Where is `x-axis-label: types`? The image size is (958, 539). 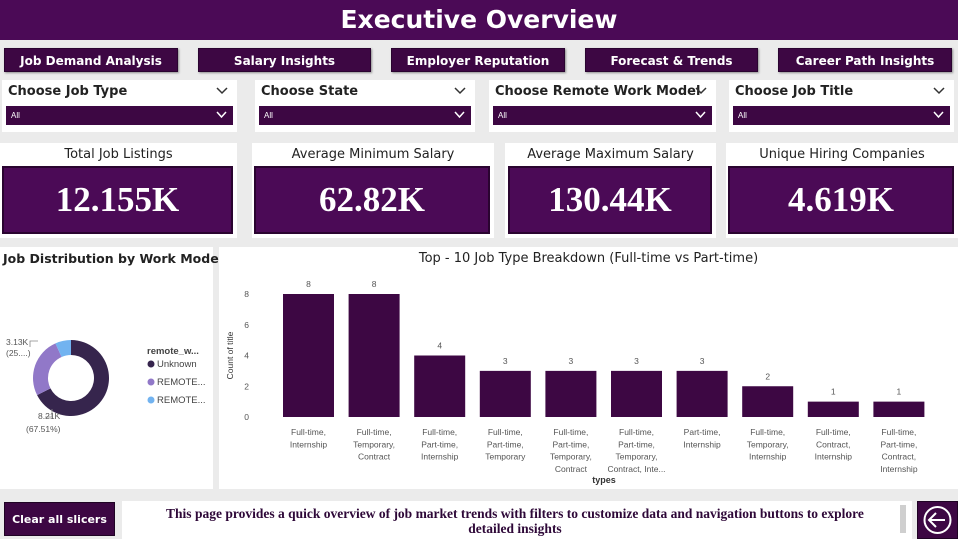
x-axis-label: types is located at coordinates (604, 480).